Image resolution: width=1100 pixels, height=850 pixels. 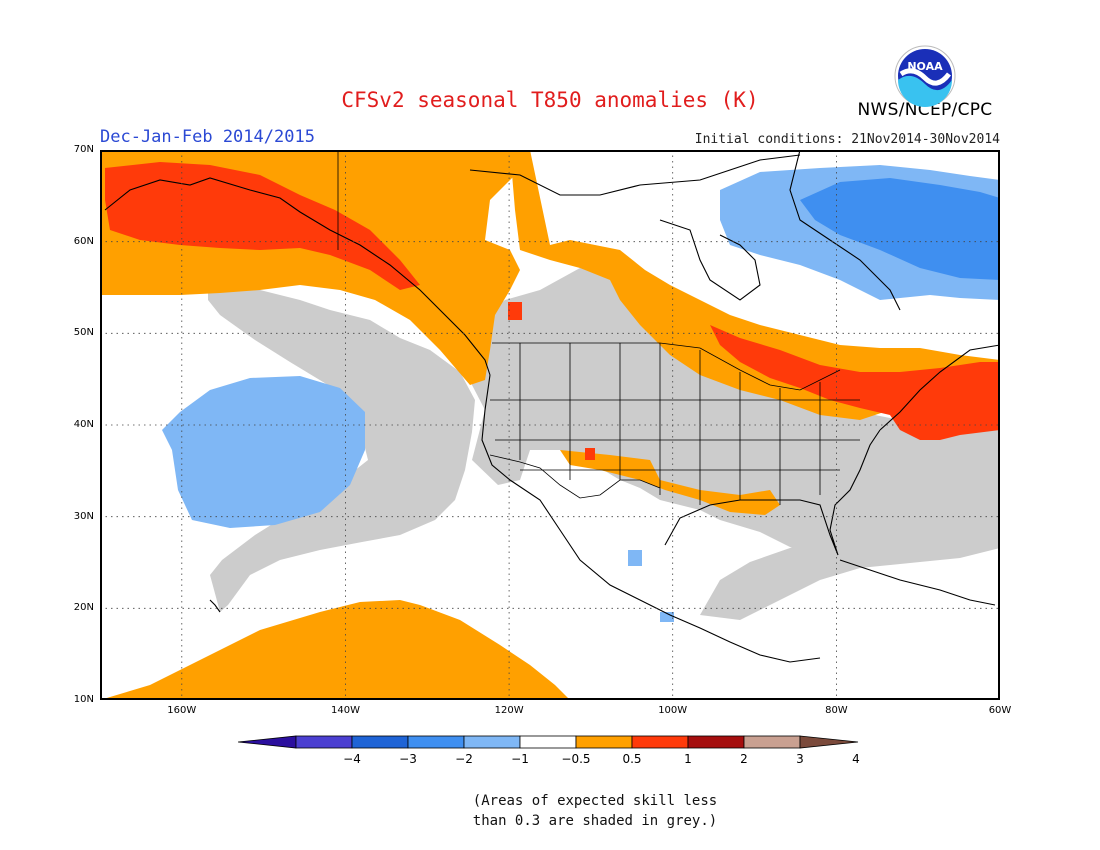 What do you see at coordinates (83, 333) in the screenshot?
I see `lat-label-50n: 50N` at bounding box center [83, 333].